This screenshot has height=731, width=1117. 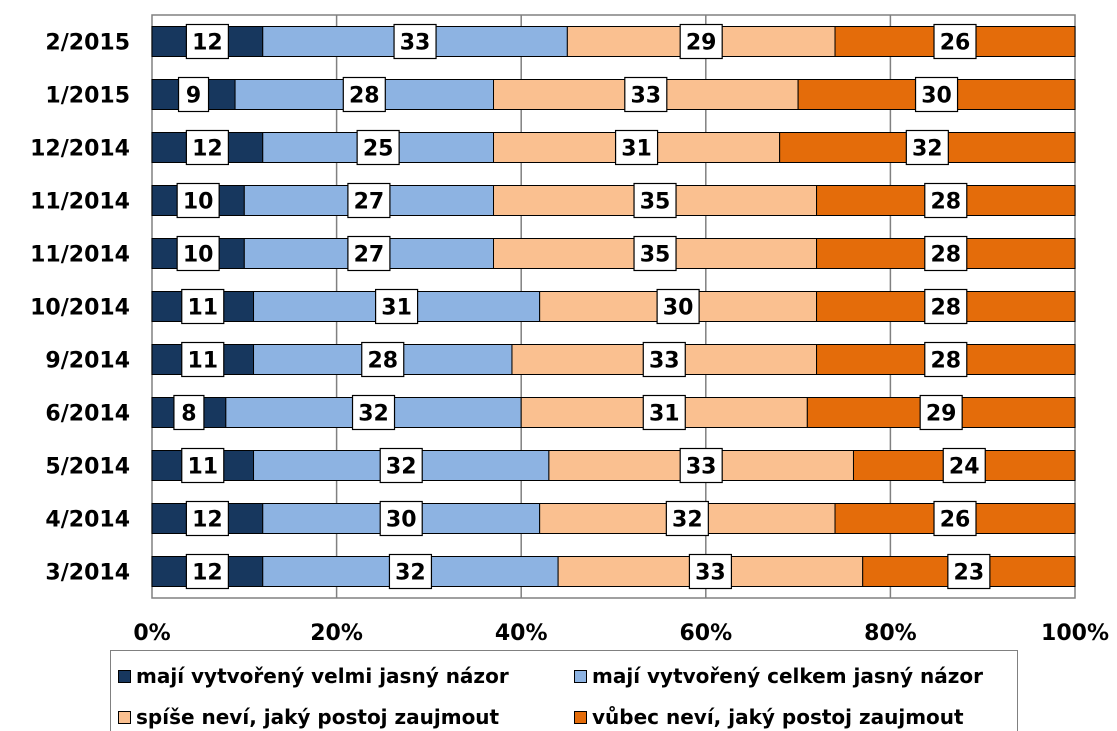 I want to click on x-tick-label: 60%, so click(x=705, y=633).